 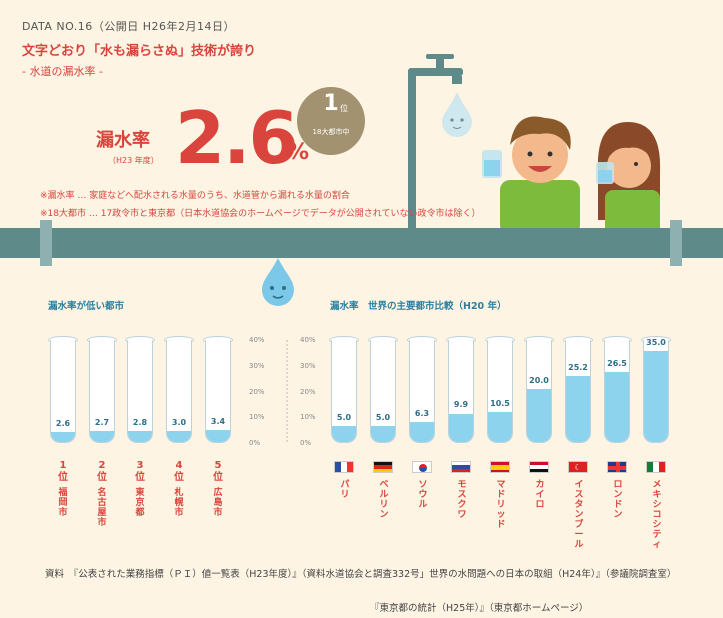 I want to click on bar-value-label: 3.0, so click(x=179, y=422).